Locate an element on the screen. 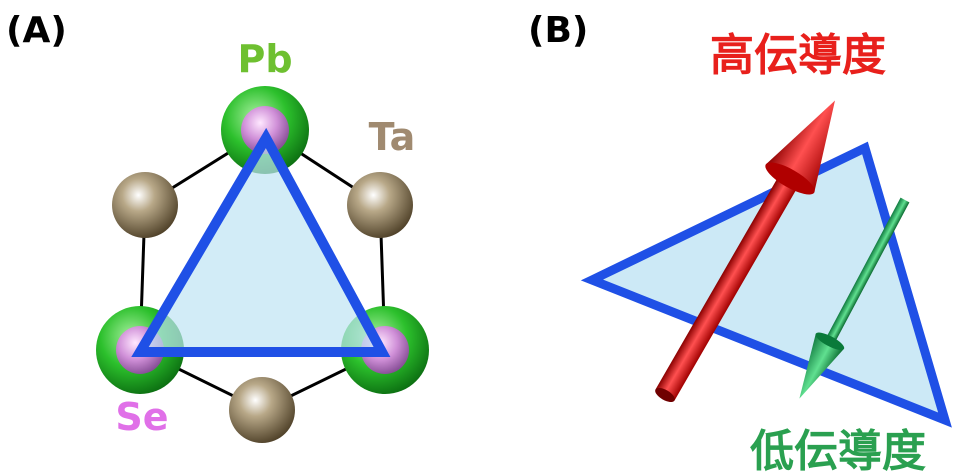 The image size is (959, 475). ta-label: Ta is located at coordinates (392, 137).